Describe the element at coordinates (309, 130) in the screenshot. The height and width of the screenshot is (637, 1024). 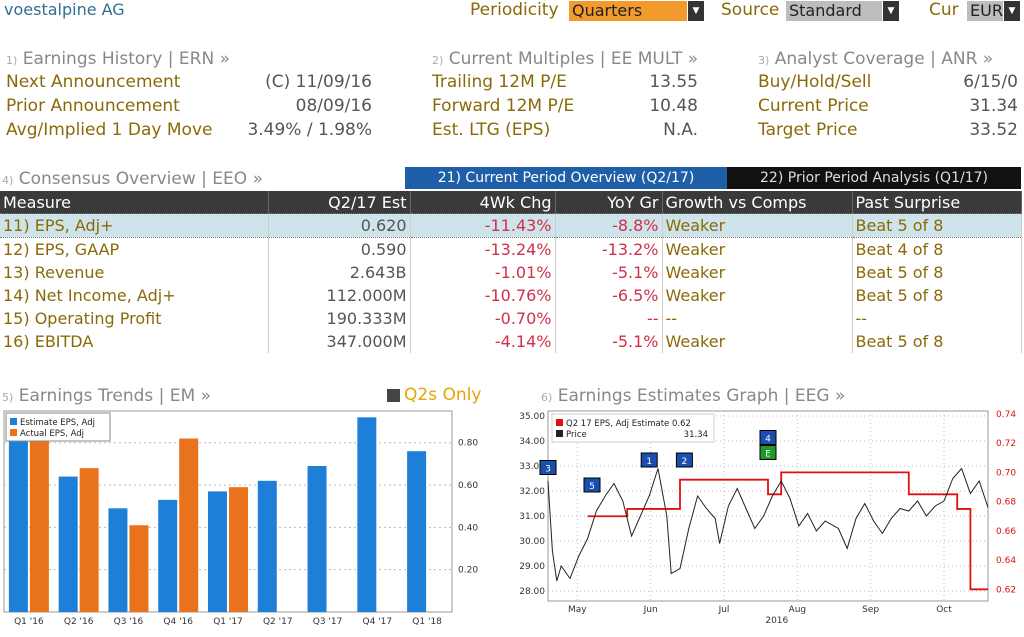
I see `avg-move-value: 3.49% / 1.98%` at that location.